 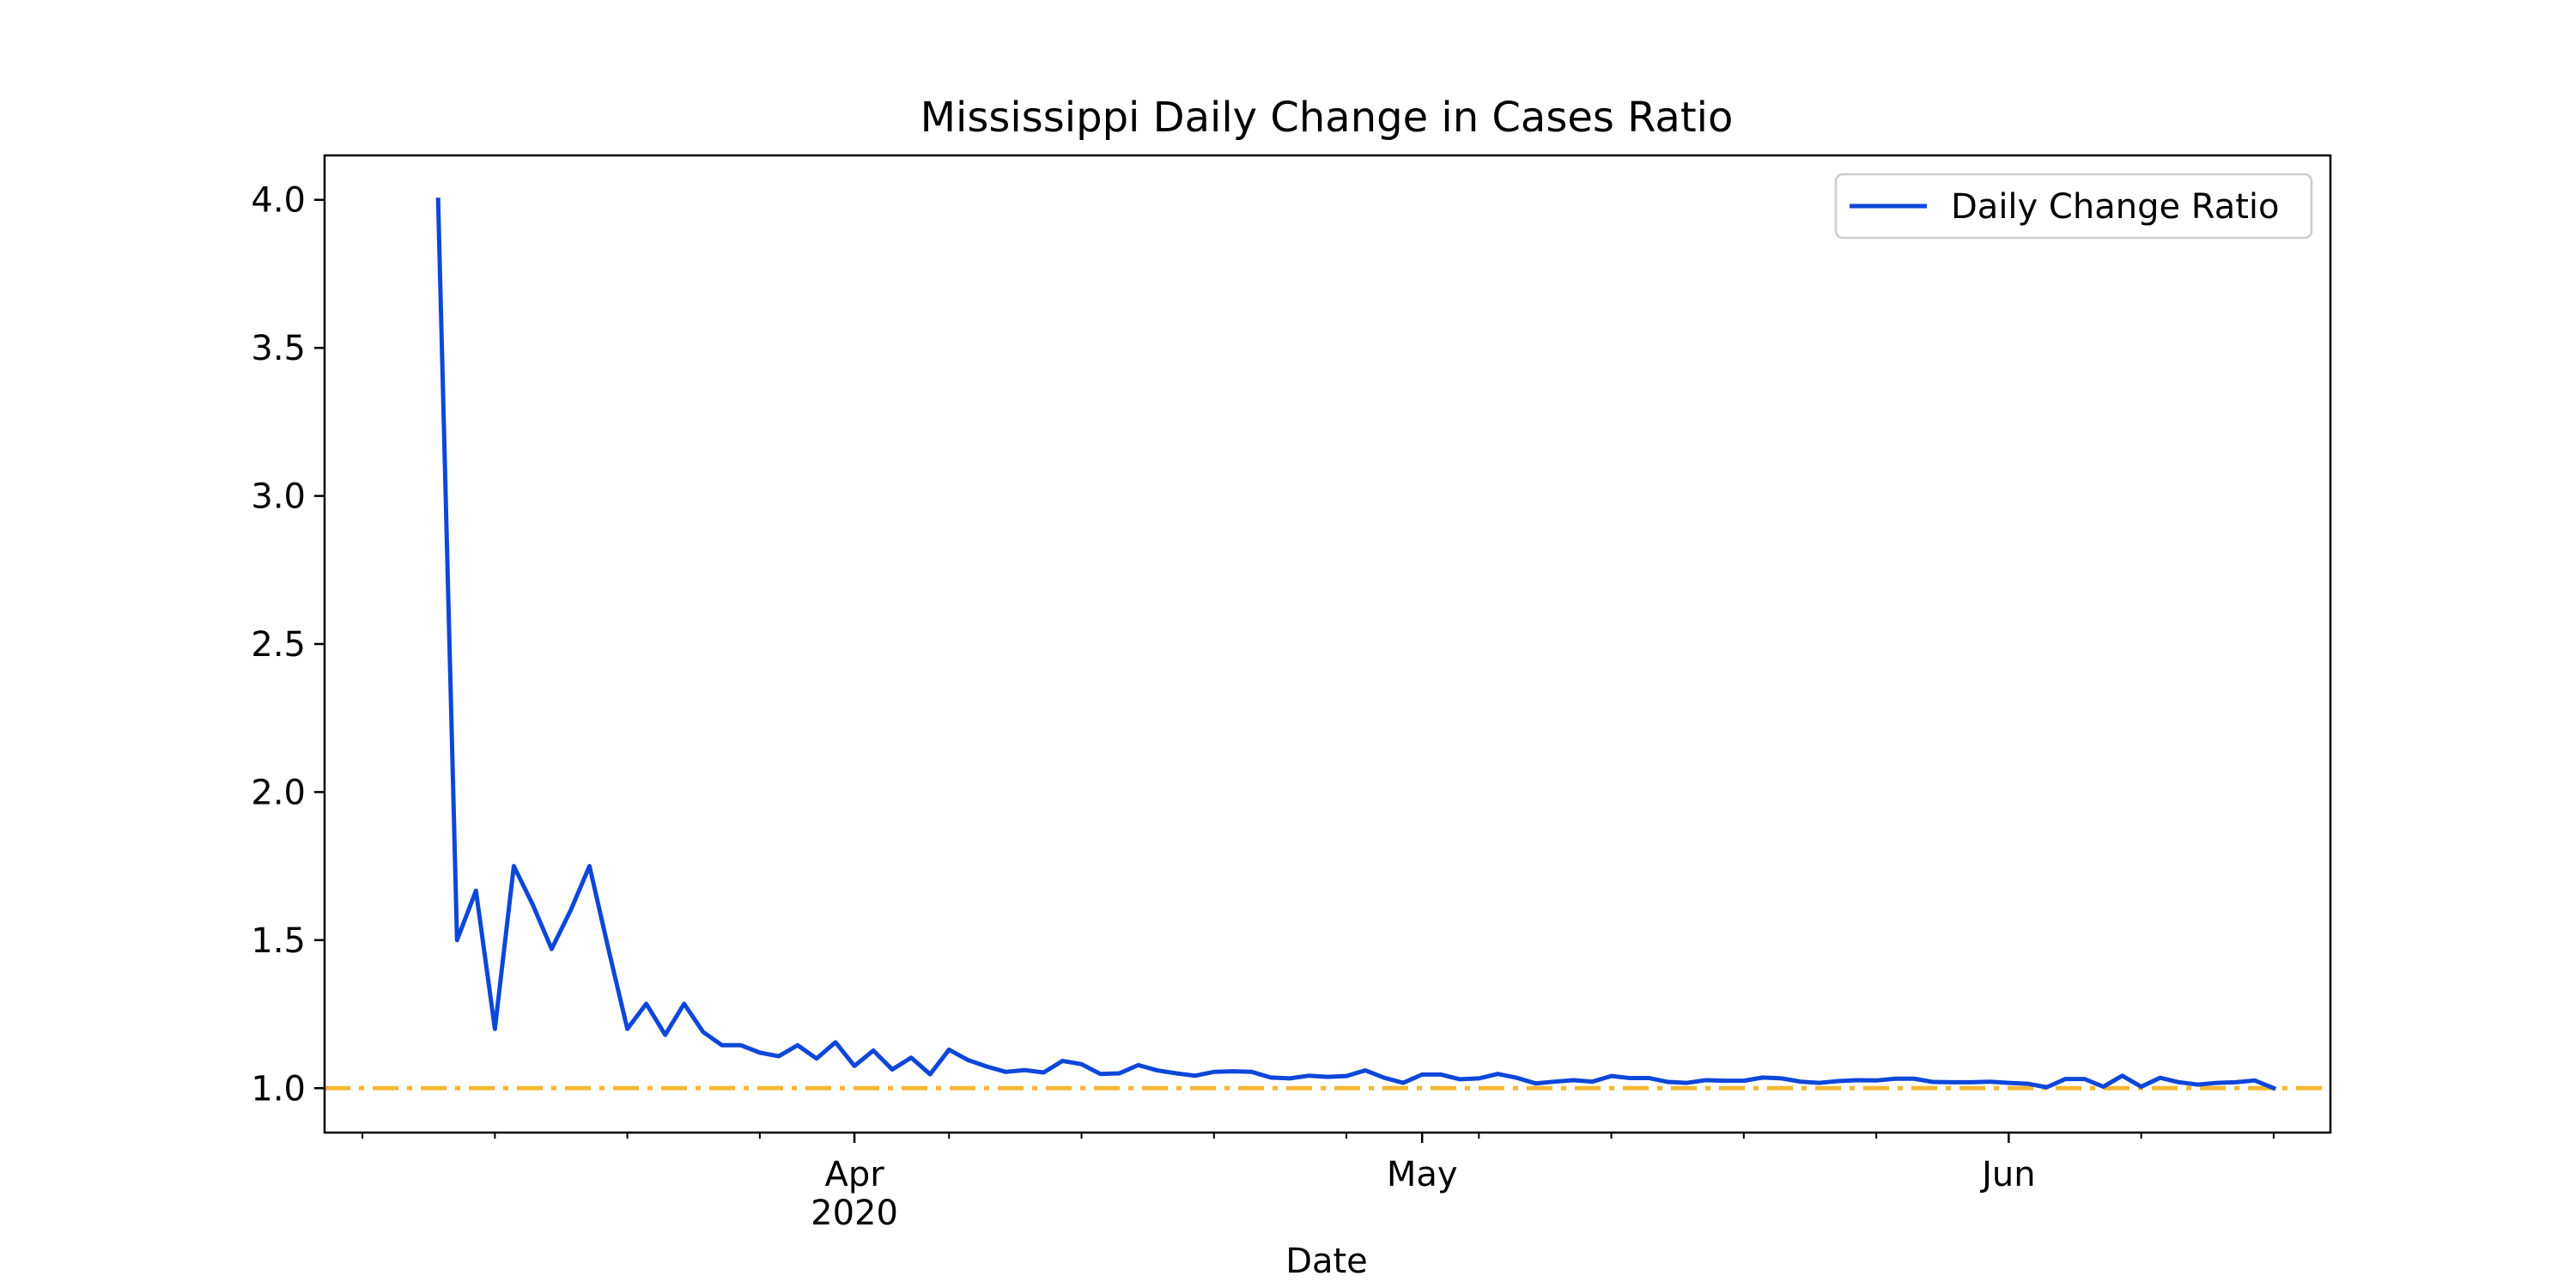 I want to click on legend-box, so click(x=2073, y=207).